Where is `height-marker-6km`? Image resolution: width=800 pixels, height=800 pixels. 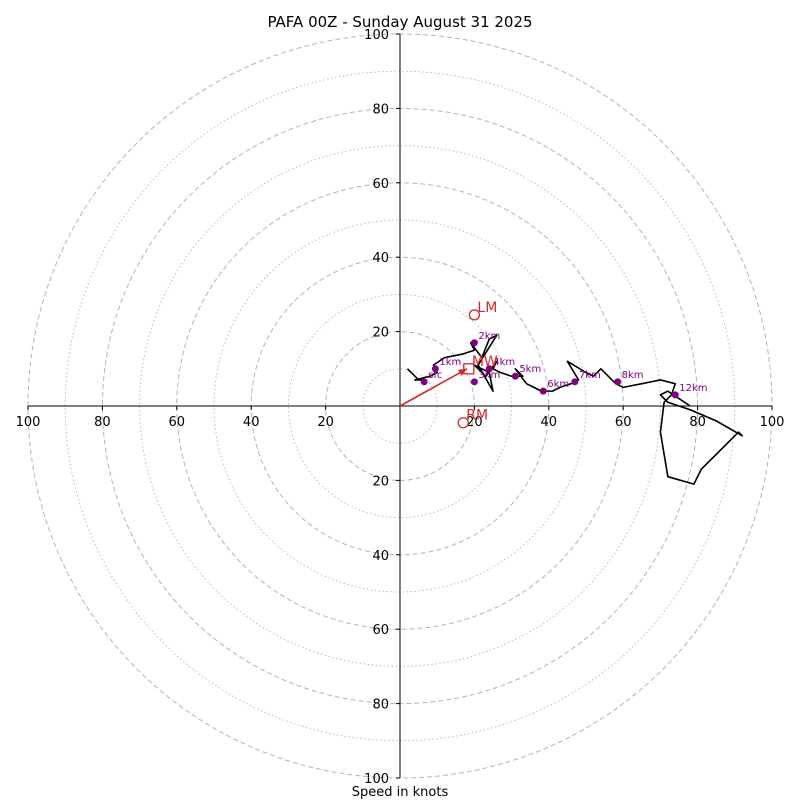 height-marker-6km is located at coordinates (543, 391).